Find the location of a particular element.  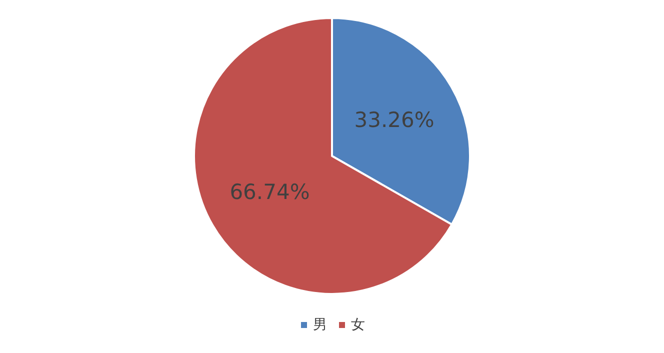

data-label: 66.74% is located at coordinates (270, 192).